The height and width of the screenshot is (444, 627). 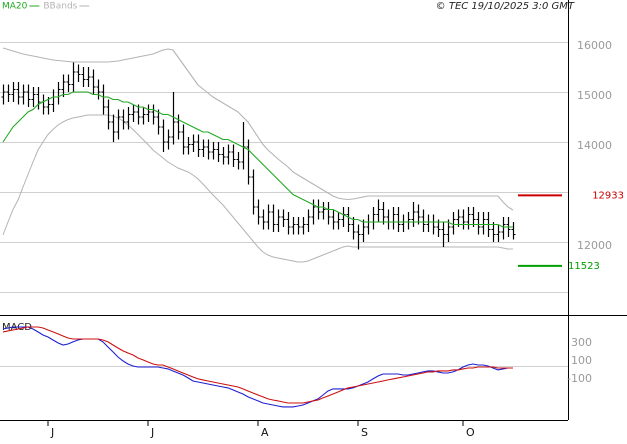 What do you see at coordinates (364, 432) in the screenshot?
I see `x-tick-label: S` at bounding box center [364, 432].